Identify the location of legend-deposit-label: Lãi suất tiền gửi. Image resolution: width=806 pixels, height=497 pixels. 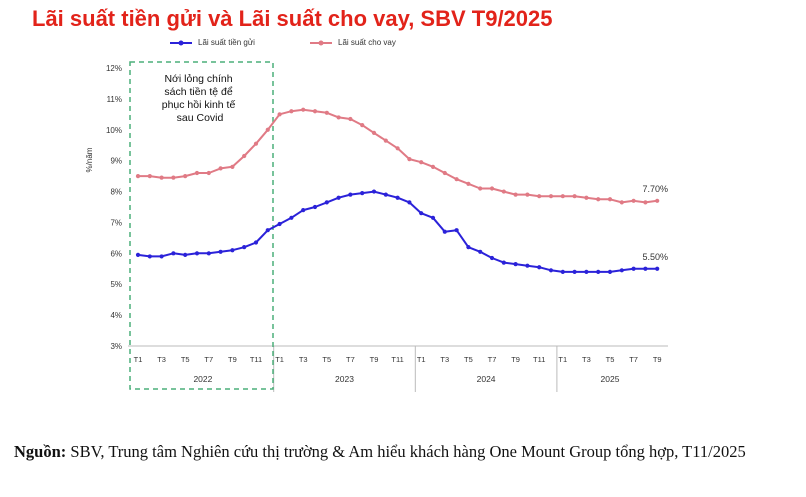
(226, 42).